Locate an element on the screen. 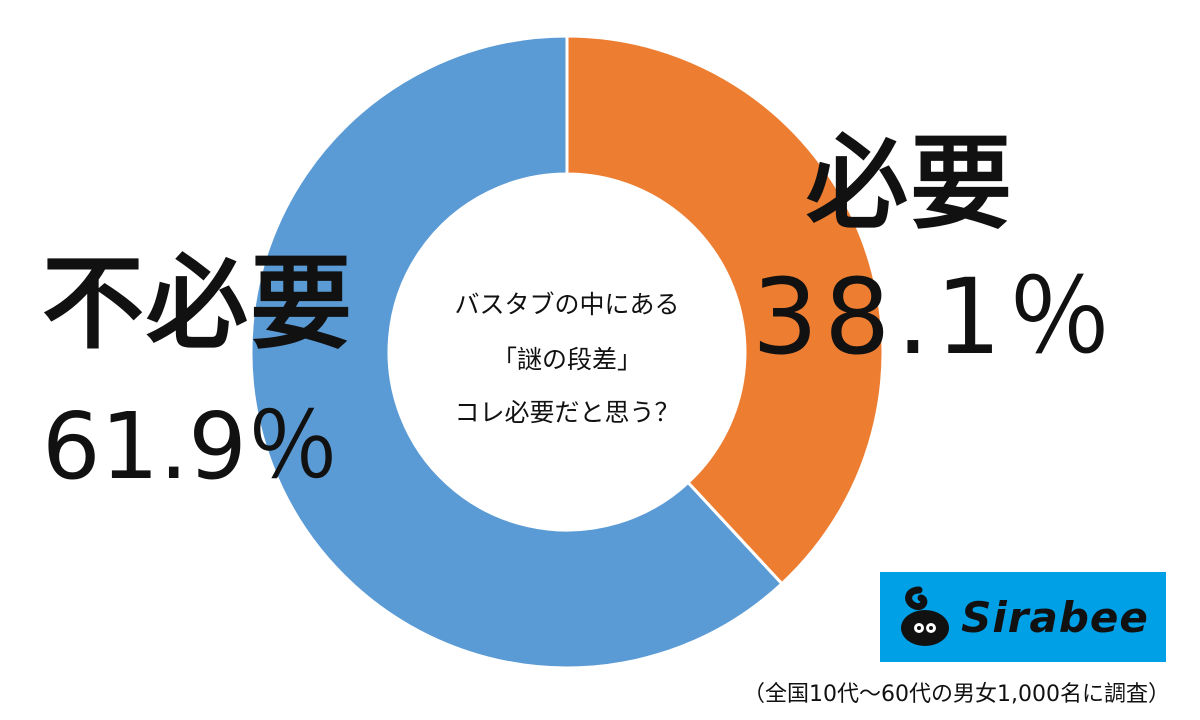  logo-text: Sirabee is located at coordinates (1055, 617).